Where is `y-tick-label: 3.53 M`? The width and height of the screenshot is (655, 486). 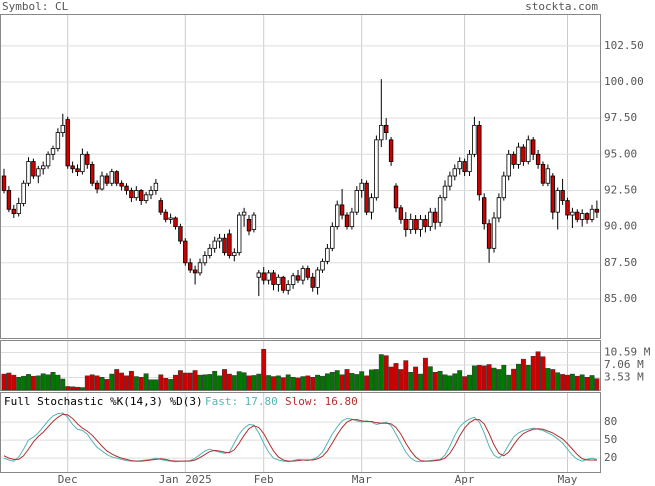
y-tick-label: 3.53 M is located at coordinates (624, 376).